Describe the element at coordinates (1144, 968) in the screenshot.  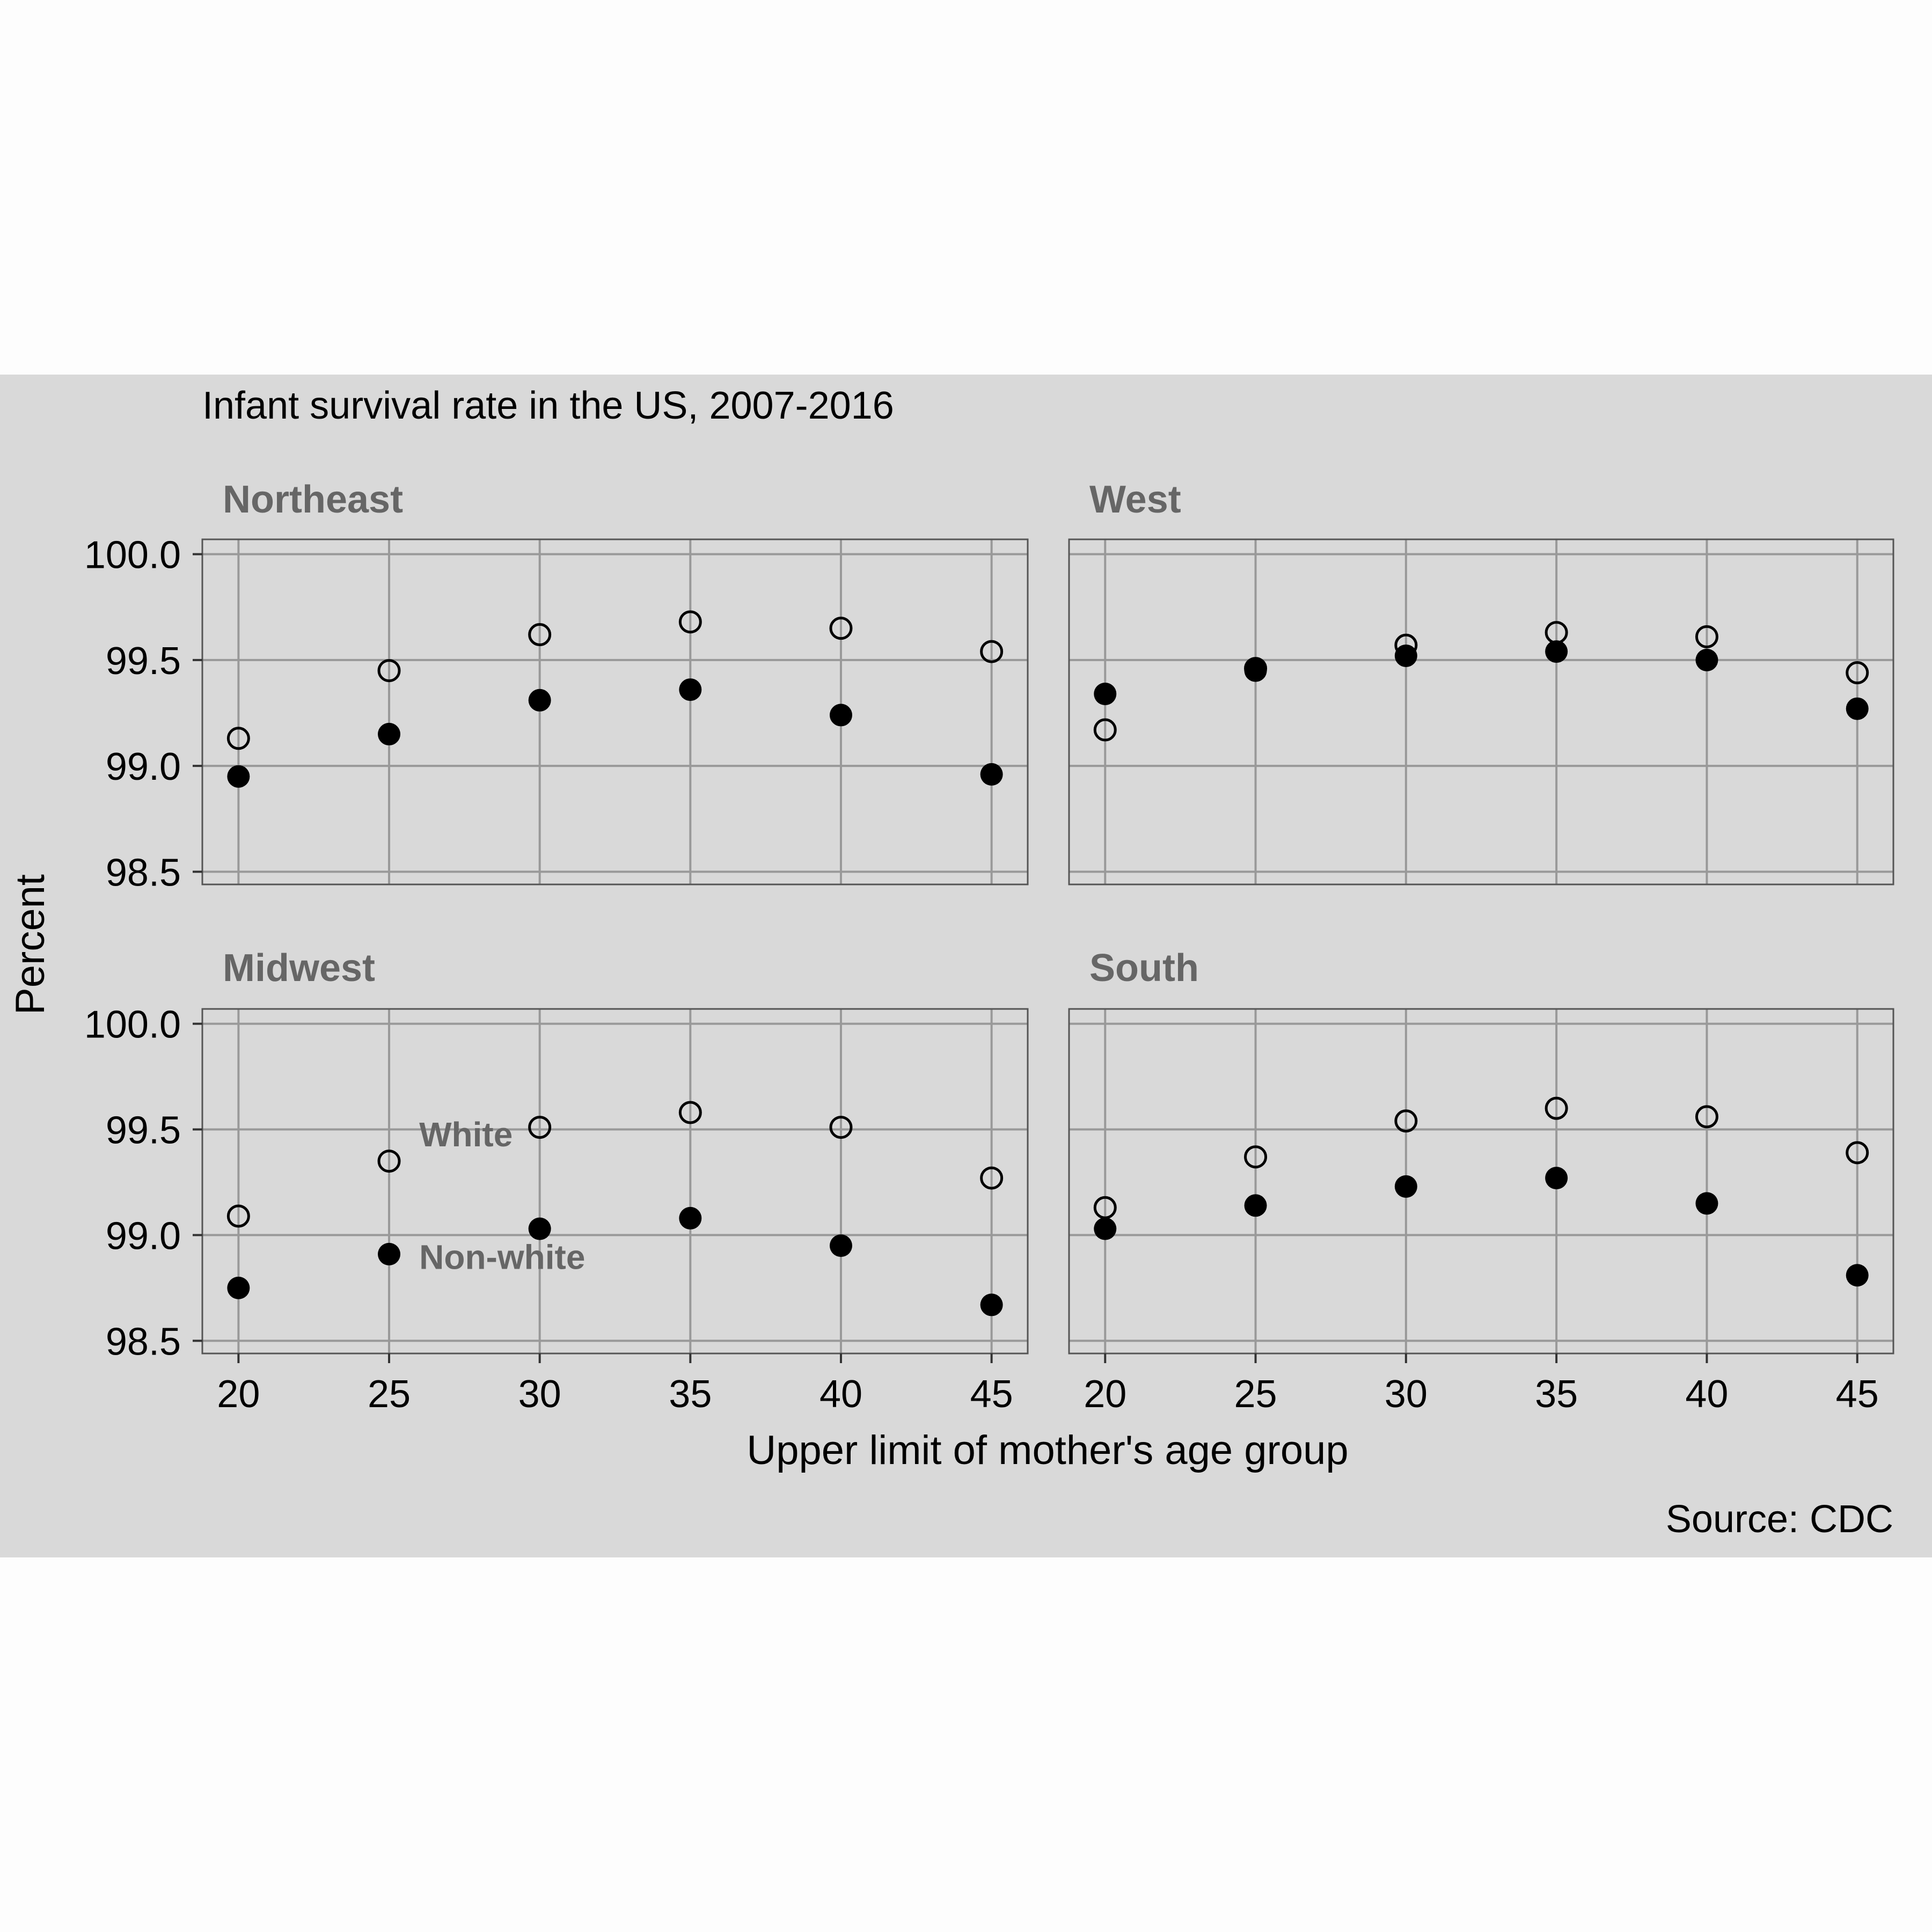
I see `facet-label: South` at that location.